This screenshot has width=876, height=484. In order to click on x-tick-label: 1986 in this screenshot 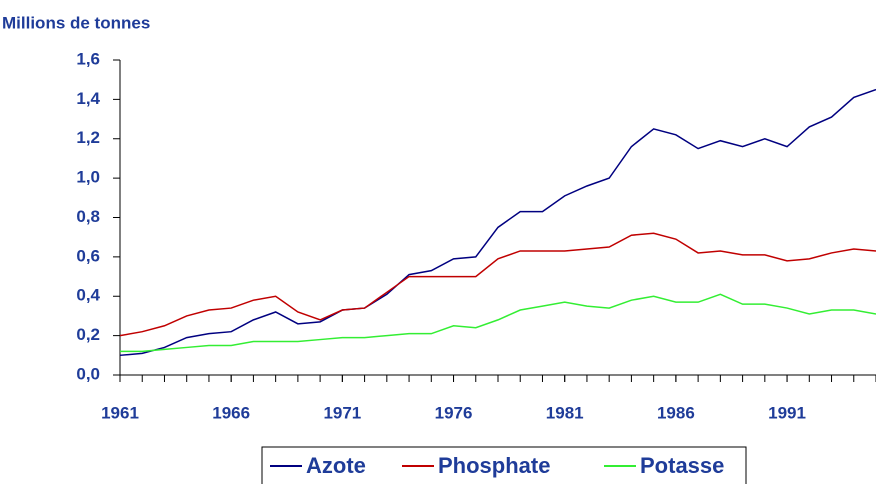, I will do `click(676, 412)`.